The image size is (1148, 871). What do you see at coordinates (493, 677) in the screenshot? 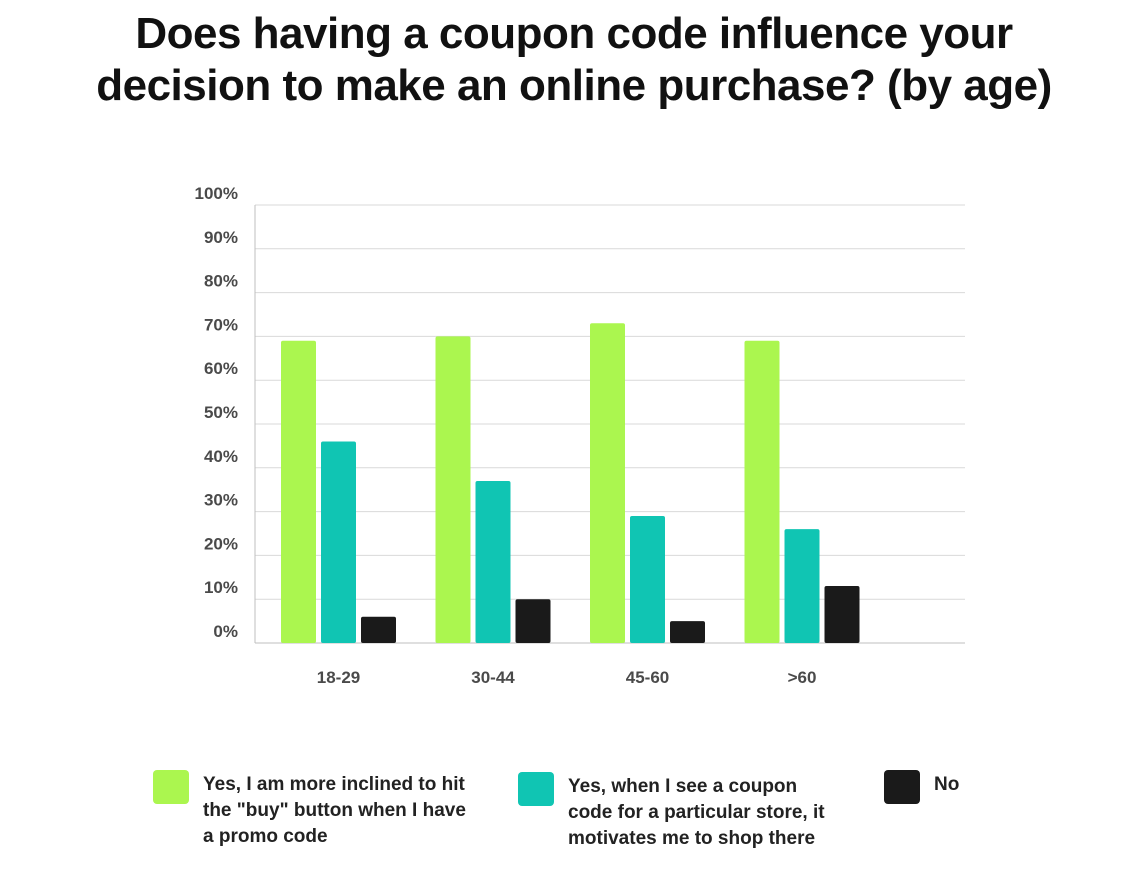
I see `x-tick-label: 30-44` at bounding box center [493, 677].